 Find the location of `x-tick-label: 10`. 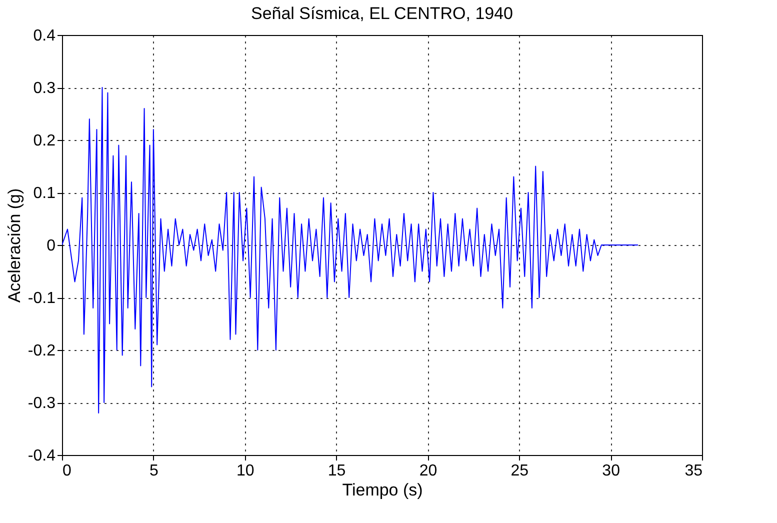

x-tick-label: 10 is located at coordinates (245, 471).